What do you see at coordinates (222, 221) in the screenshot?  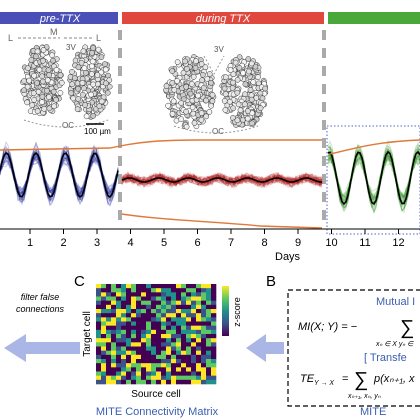 I see `aux-line-lower` at bounding box center [222, 221].